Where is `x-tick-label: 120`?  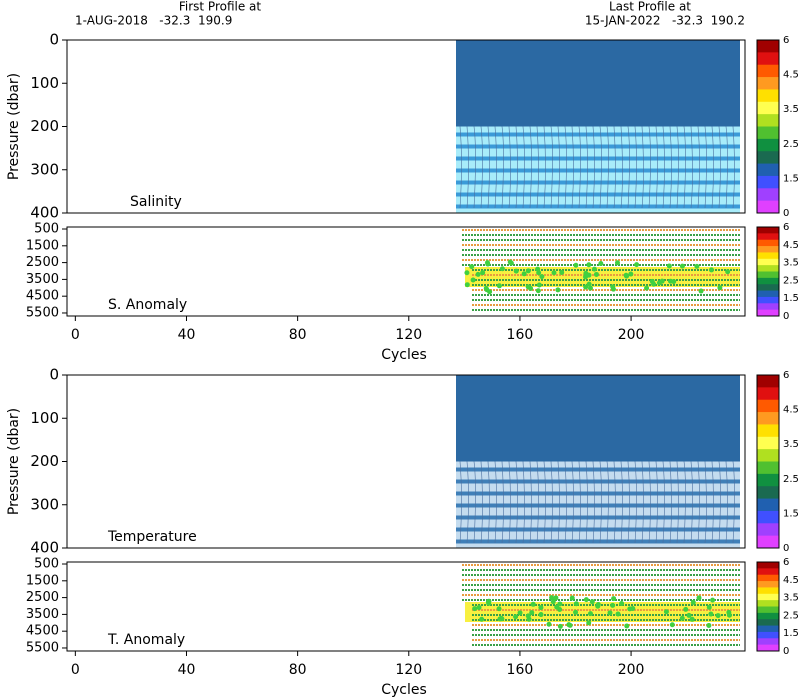 x-tick-label: 120 is located at coordinates (408, 335).